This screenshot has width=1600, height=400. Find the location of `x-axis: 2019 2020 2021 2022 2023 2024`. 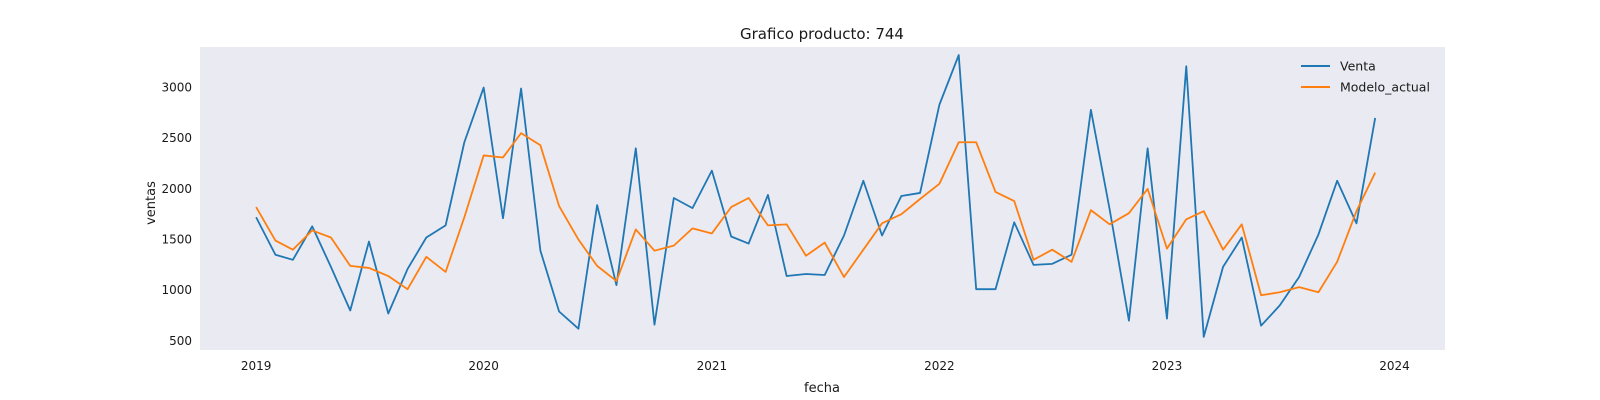

x-axis: 2019 2020 2021 2022 2023 2024 is located at coordinates (825, 366).